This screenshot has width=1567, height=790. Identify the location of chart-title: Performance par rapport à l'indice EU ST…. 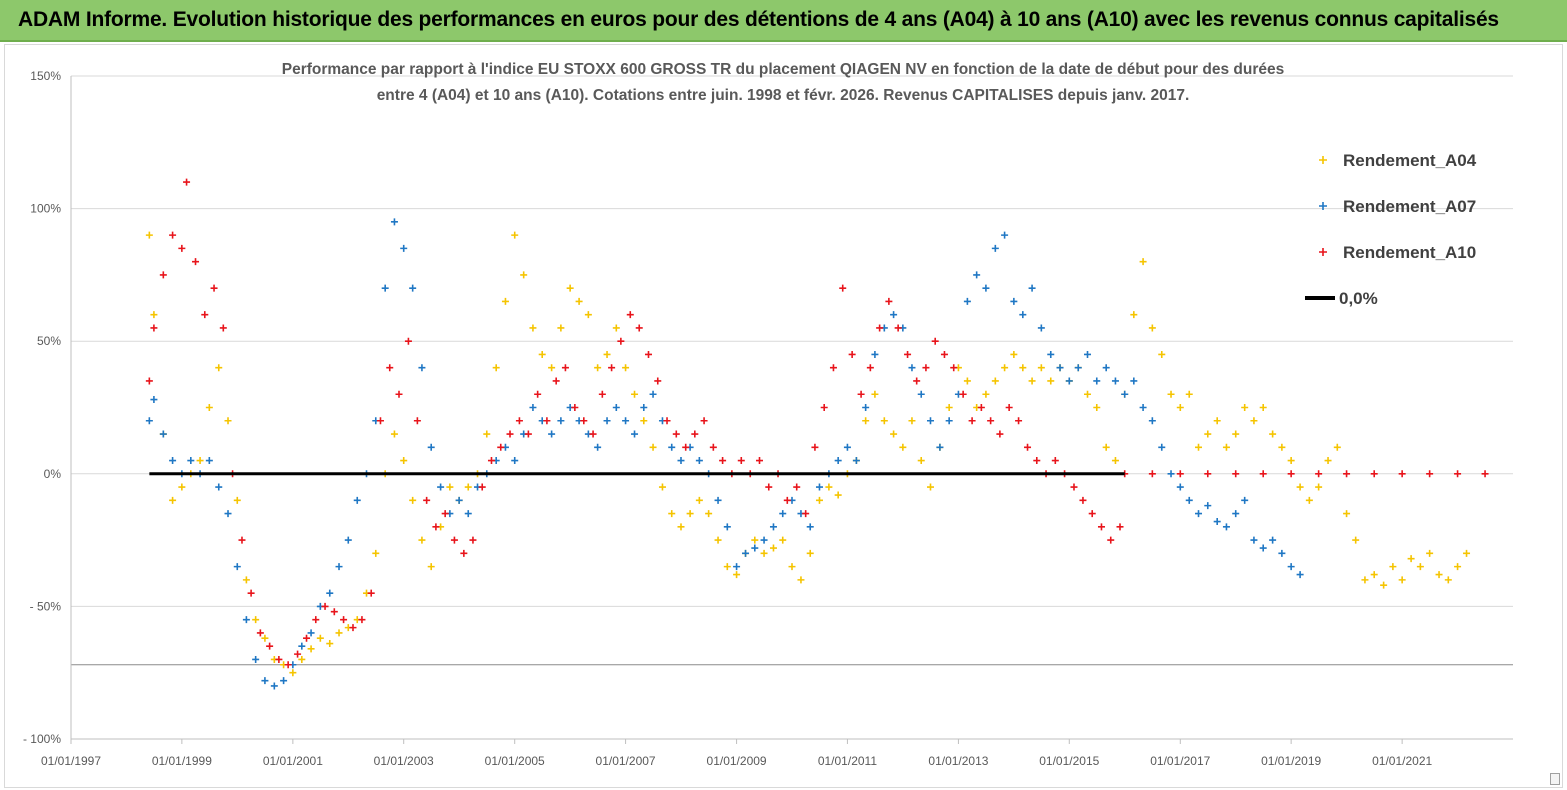
(783, 82).